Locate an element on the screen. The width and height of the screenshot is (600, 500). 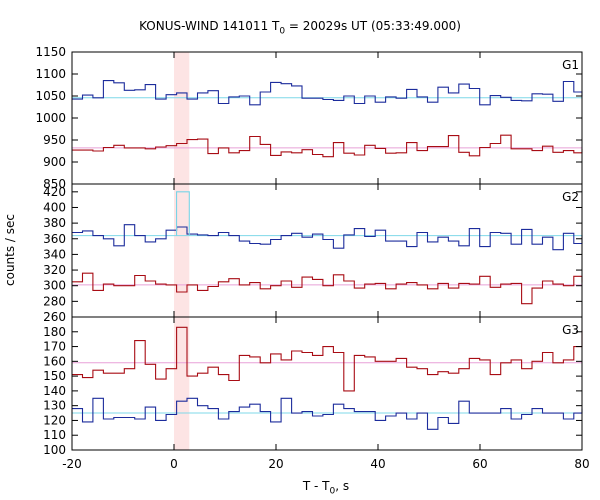
g1-ytick-label: 1150 is located at coordinates (50, 52).